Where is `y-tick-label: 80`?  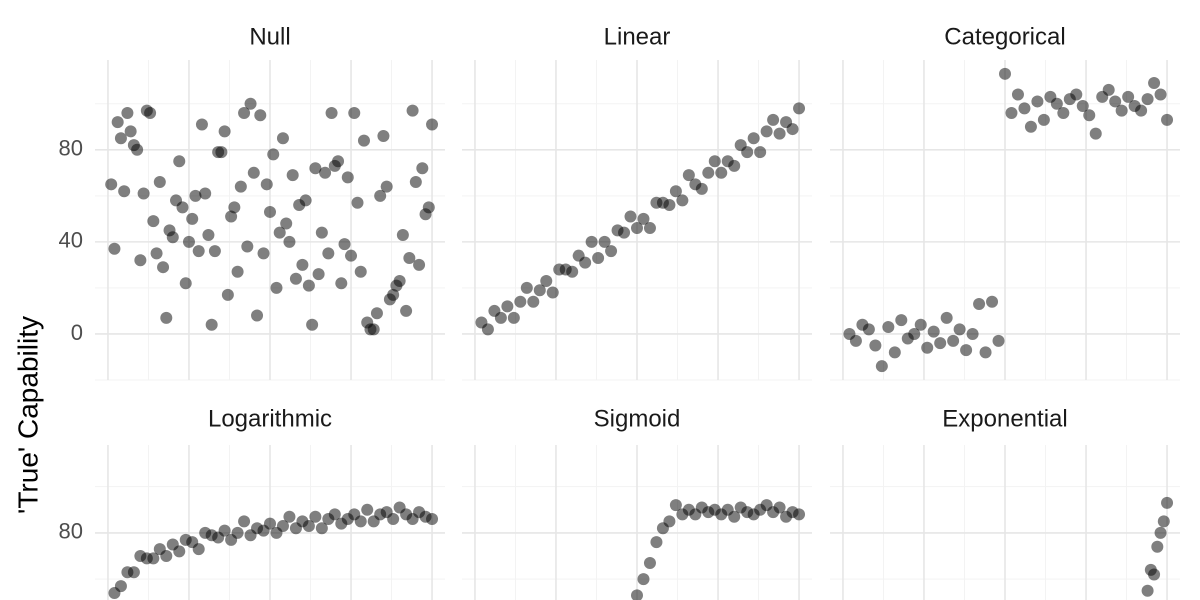
y-tick-label: 80 is located at coordinates (71, 148).